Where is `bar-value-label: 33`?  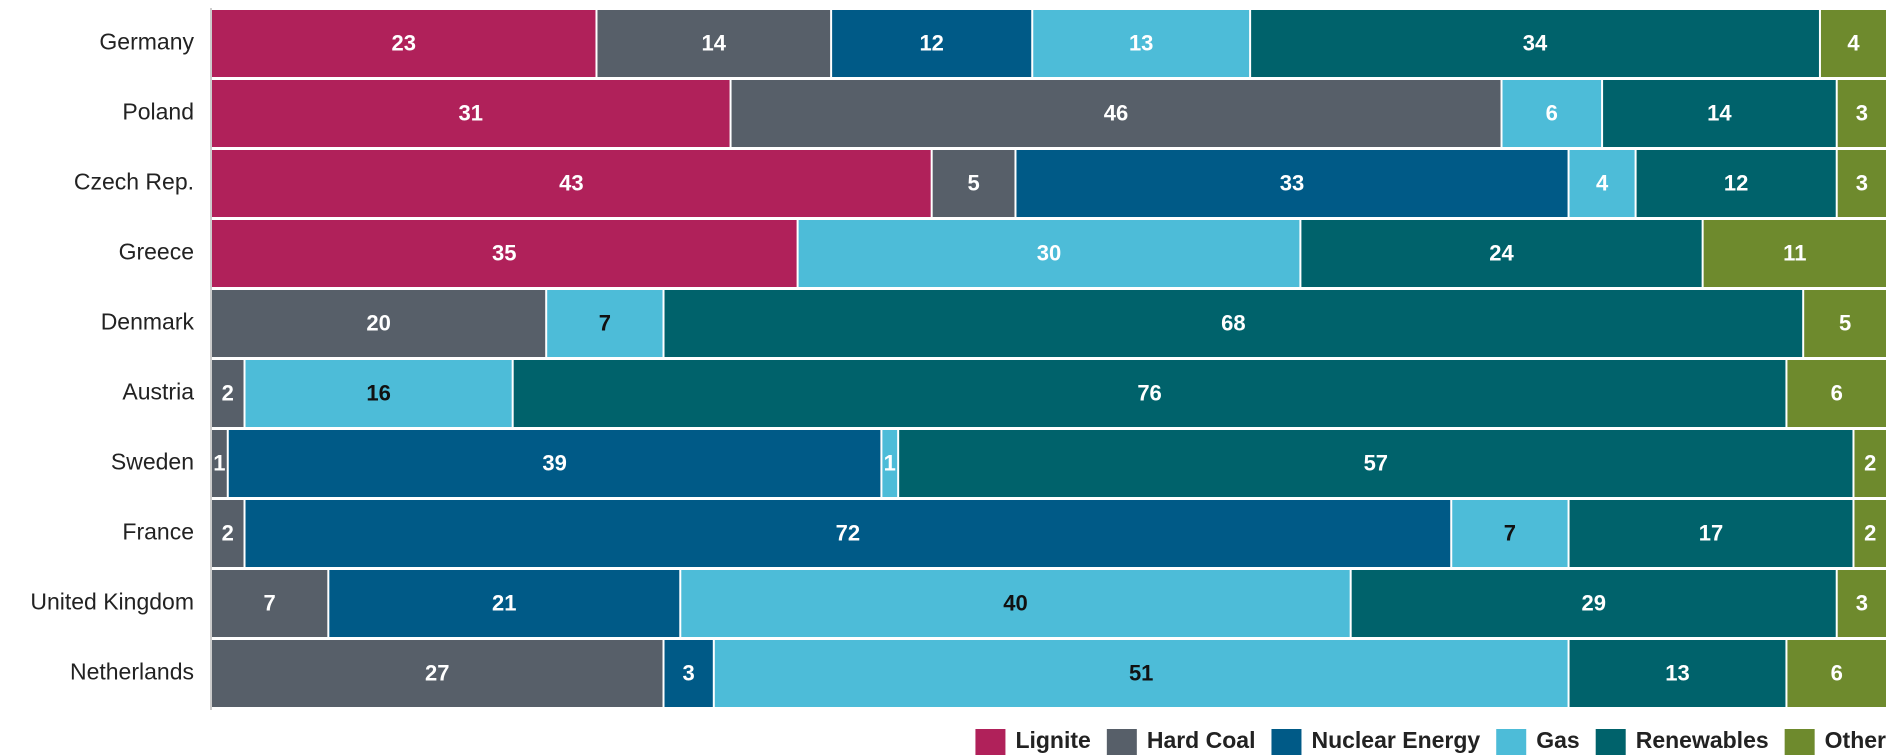 bar-value-label: 33 is located at coordinates (1292, 182).